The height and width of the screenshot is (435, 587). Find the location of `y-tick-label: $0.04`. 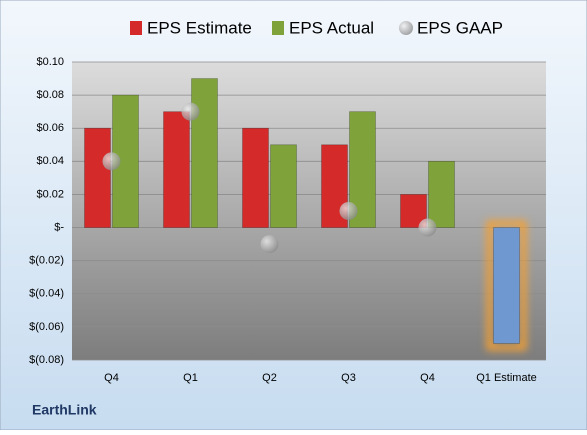

y-tick-label: $0.04 is located at coordinates (50, 161).